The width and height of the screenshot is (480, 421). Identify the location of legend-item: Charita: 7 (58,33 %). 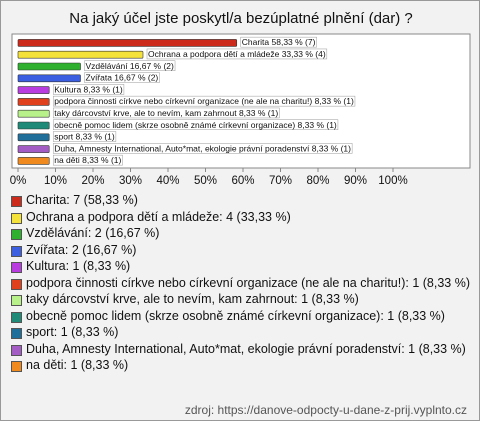
(242, 200).